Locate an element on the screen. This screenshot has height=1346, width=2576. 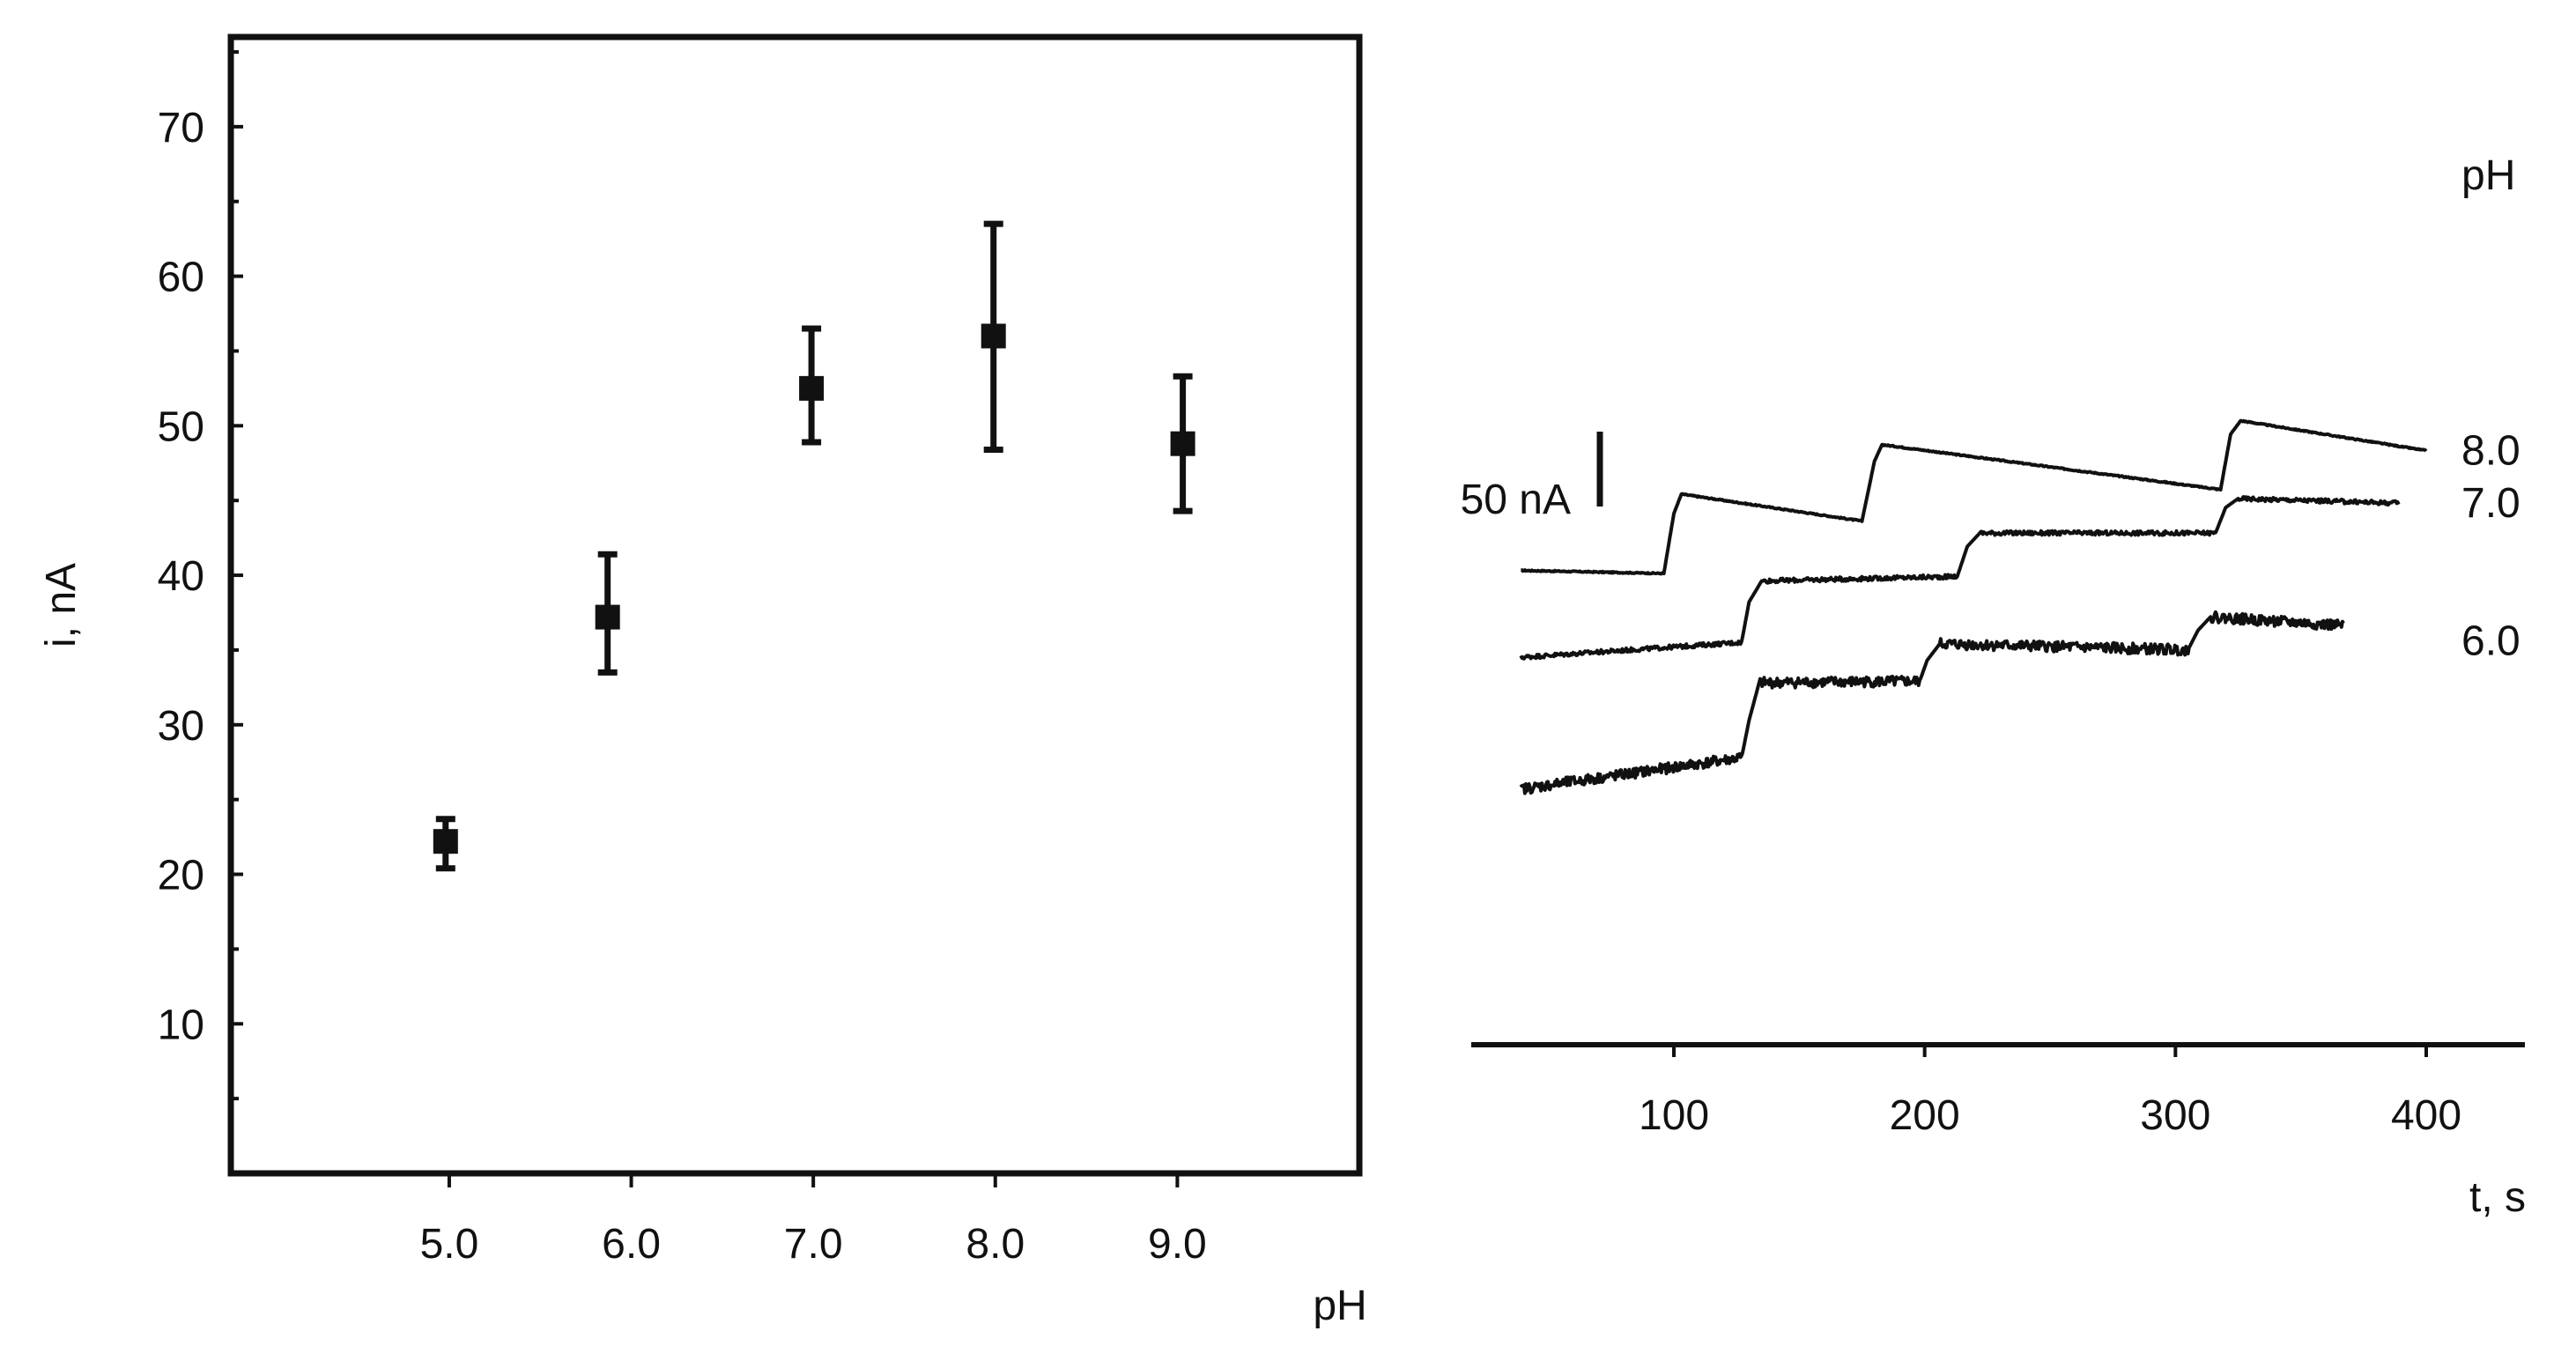
x-tick-label: 8.0 is located at coordinates (996, 1244).